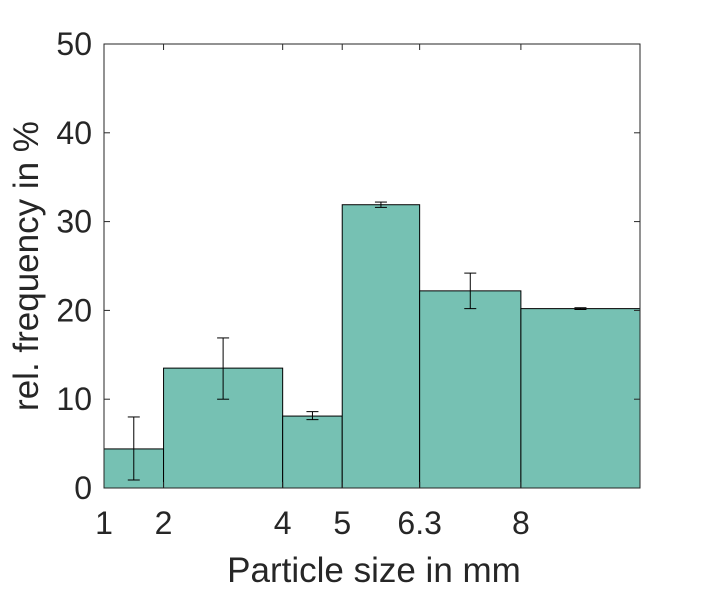  Describe the element at coordinates (74, 44) in the screenshot. I see `y-tick-label: 50` at that location.